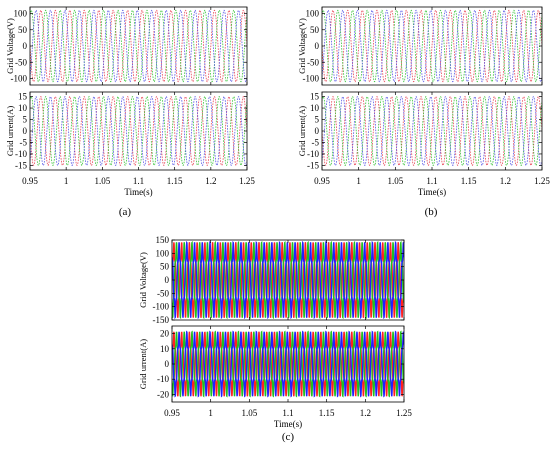  I want to click on y-tick-label: 150, so click(163, 240).